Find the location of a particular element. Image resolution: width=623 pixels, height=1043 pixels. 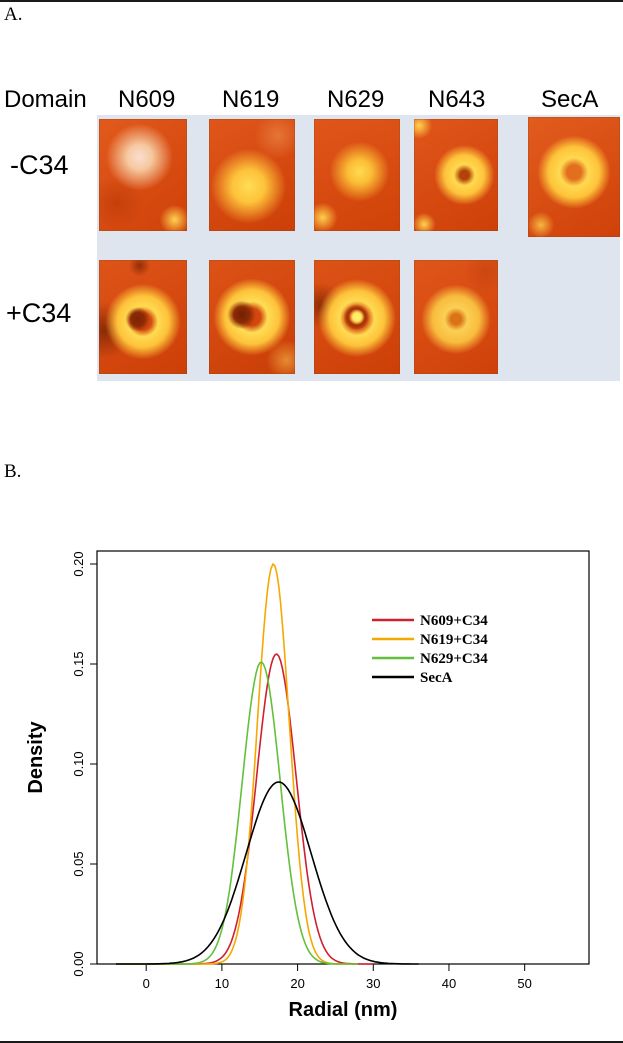

column-header-n643: N643 is located at coordinates (457, 99).